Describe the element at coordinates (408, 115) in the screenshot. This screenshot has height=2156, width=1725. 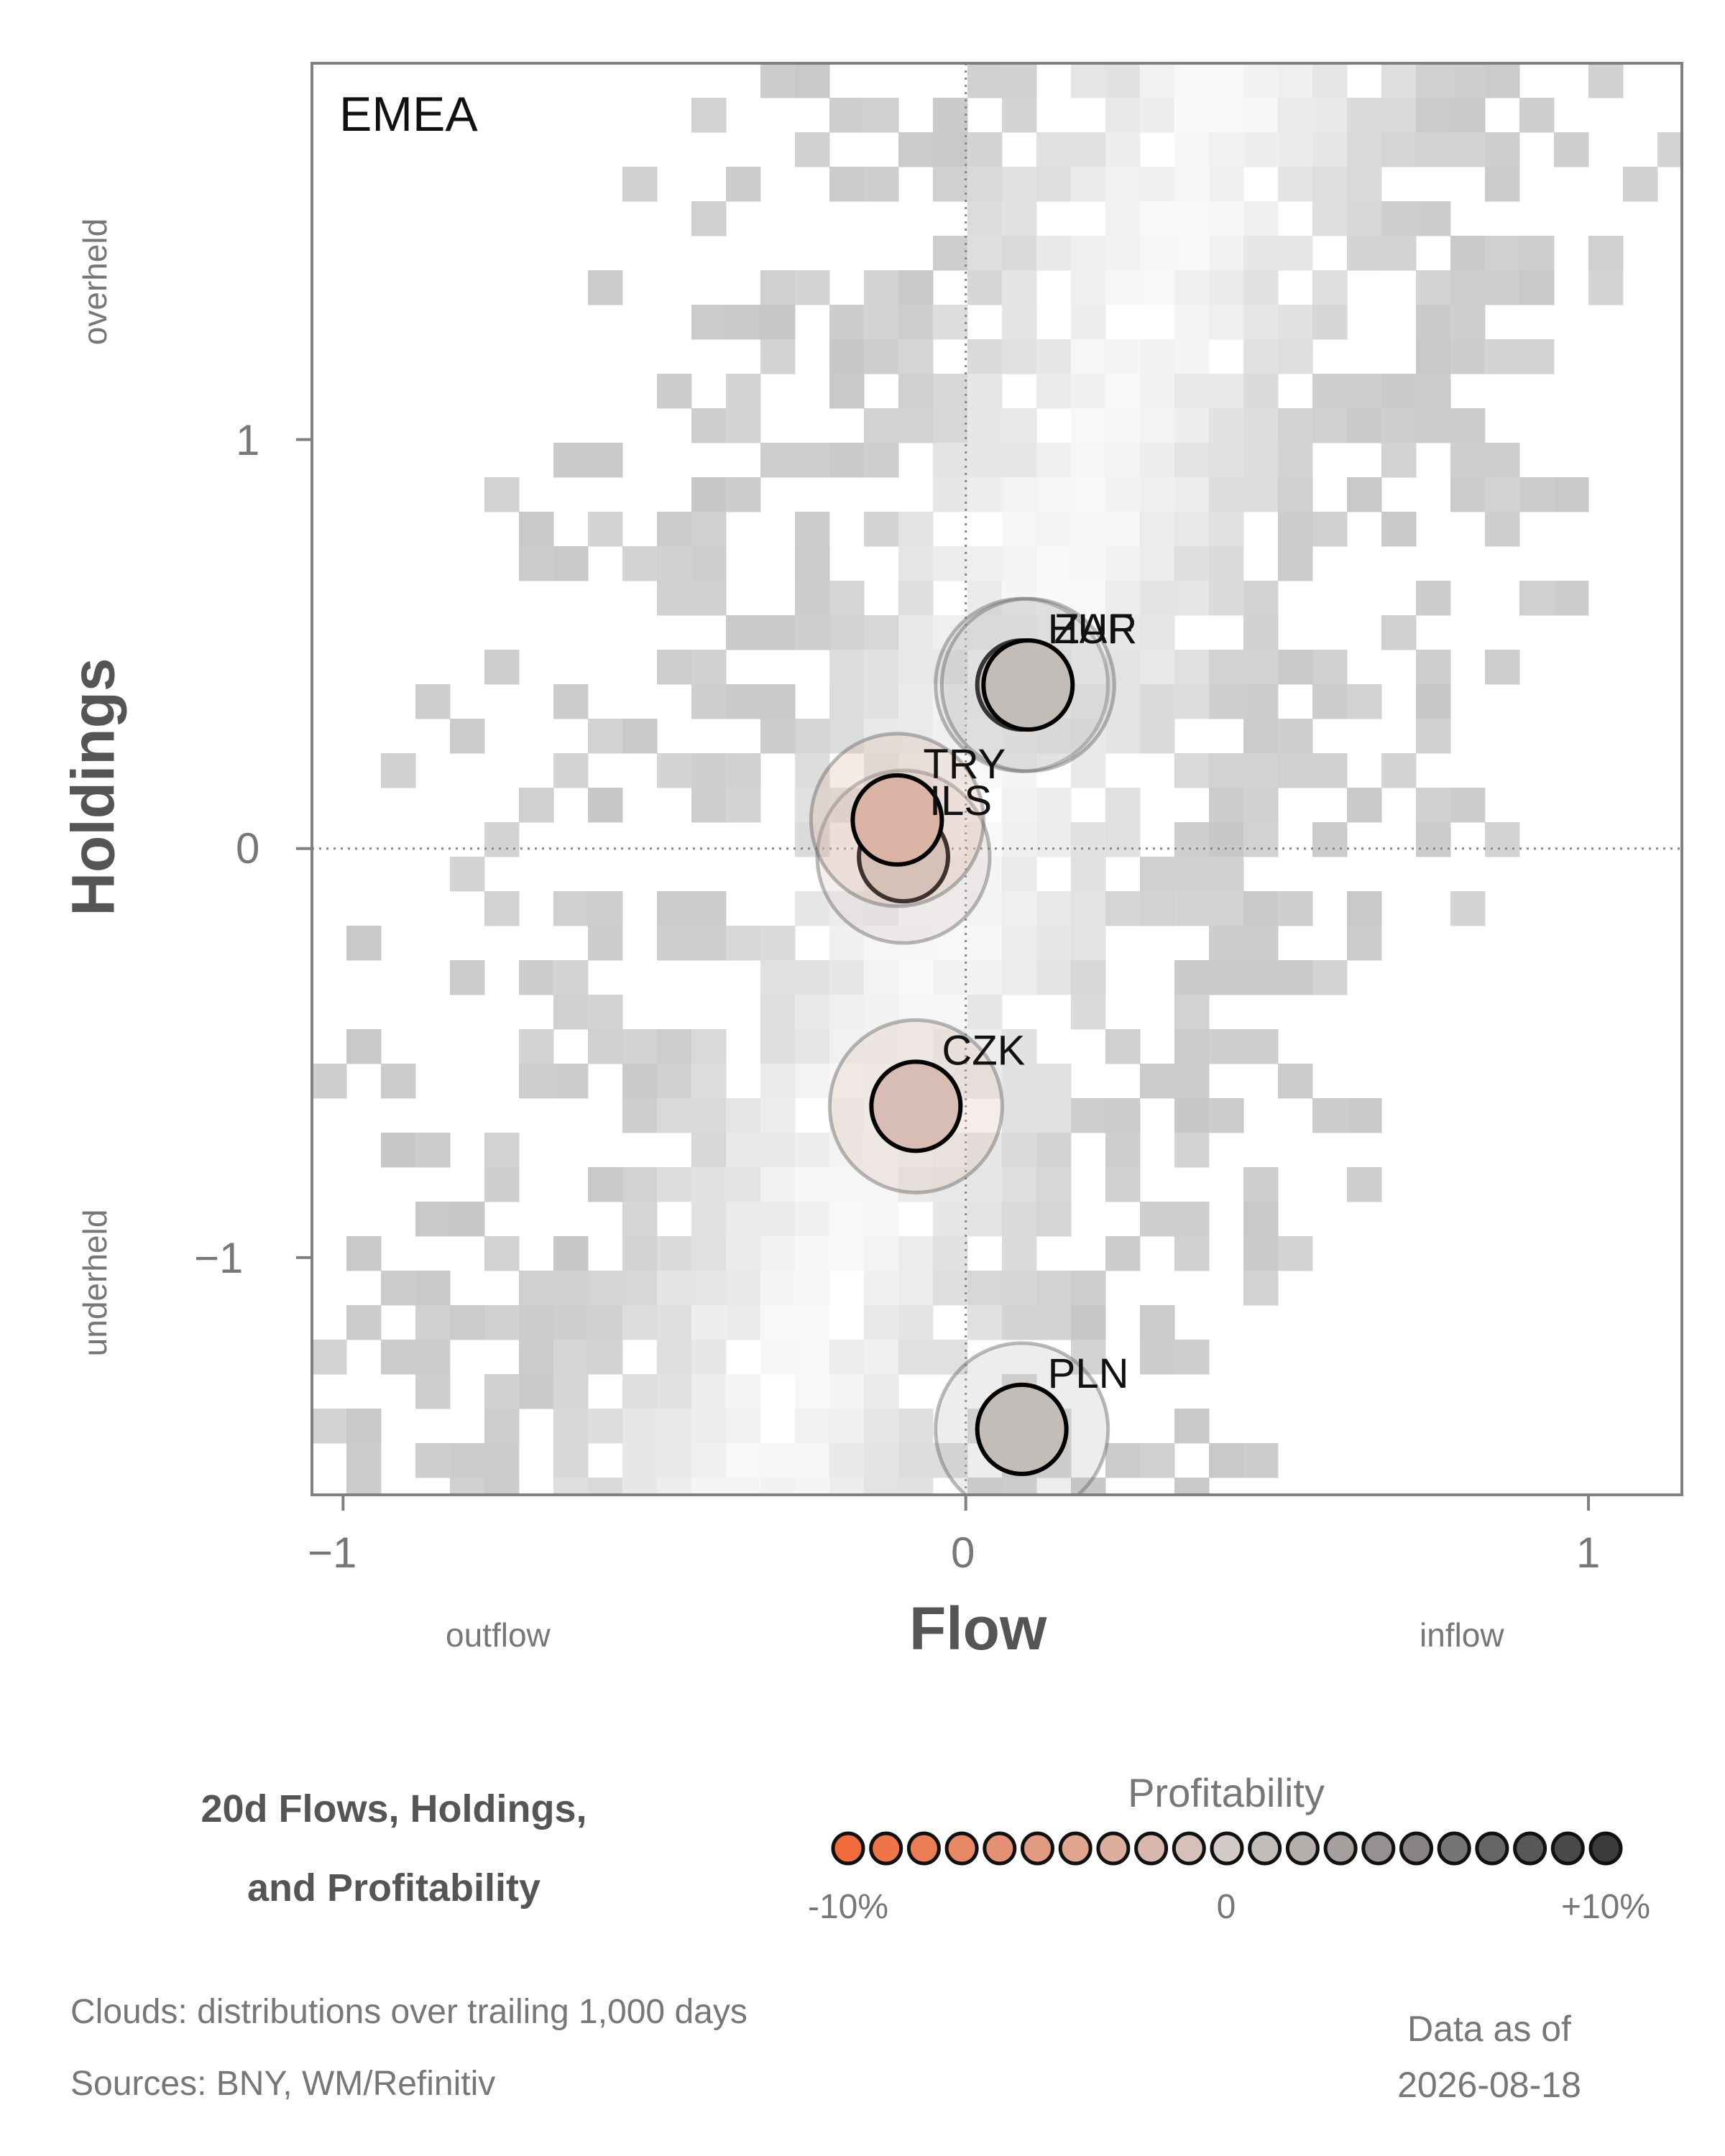
I see `panel-label: EMEA` at that location.